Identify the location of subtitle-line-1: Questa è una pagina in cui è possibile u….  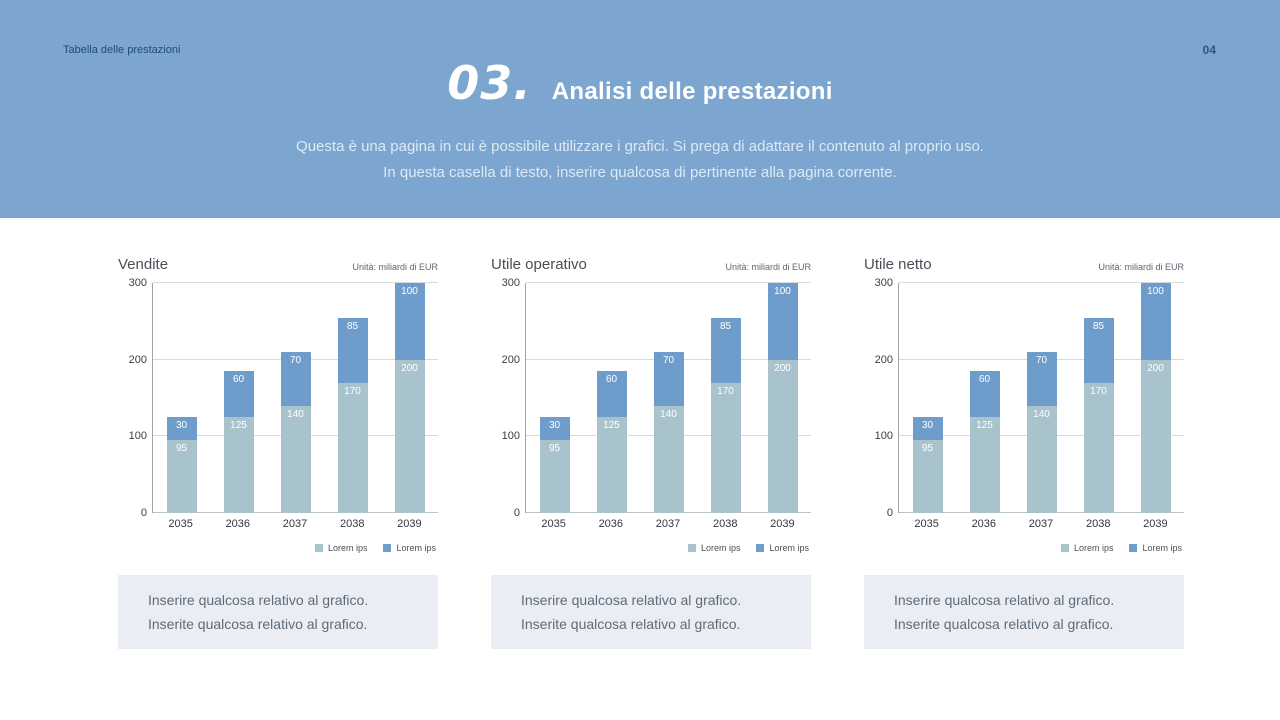
(640, 146).